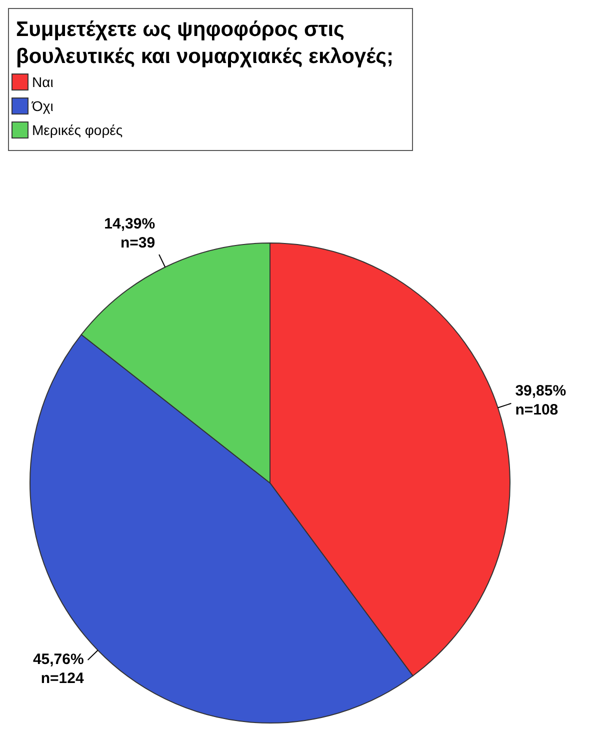 The height and width of the screenshot is (745, 598). I want to click on legend-title: Συμμετέχετε ως ψηφοφόρος στις βουλευτικές και νομαρχιακές εκλογές;, so click(205, 43).